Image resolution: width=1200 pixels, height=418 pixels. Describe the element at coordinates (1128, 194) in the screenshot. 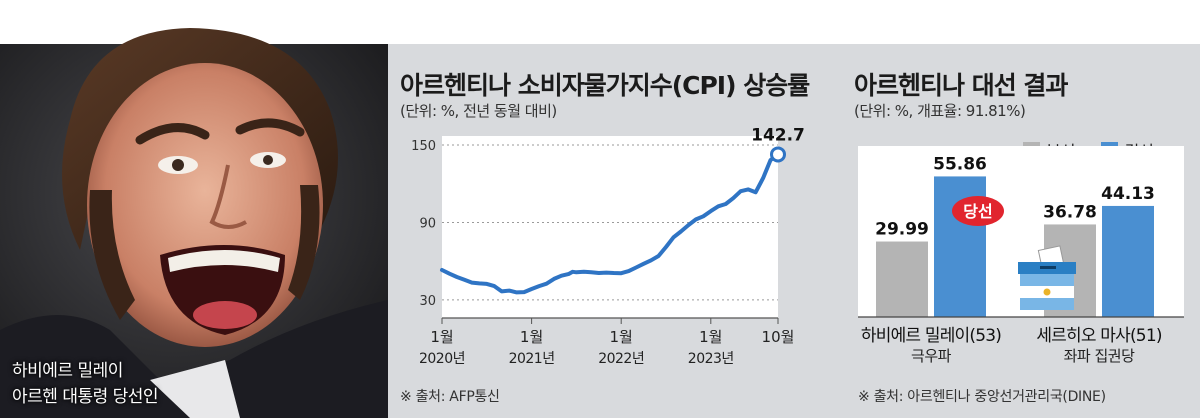

I see `bar-value-label: 44.13` at that location.